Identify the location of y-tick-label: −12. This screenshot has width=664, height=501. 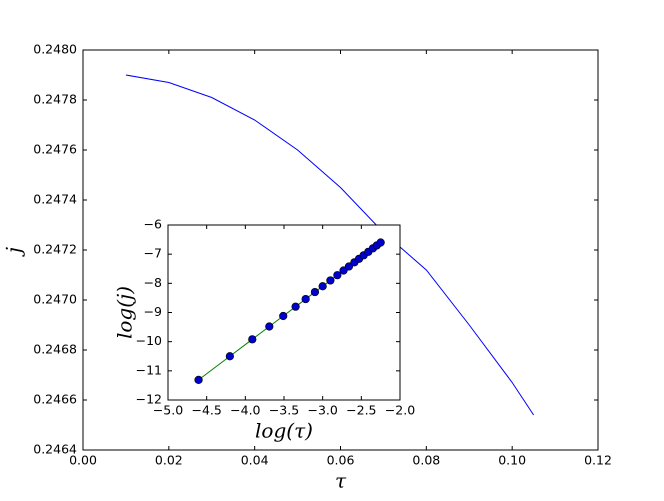
(149, 399).